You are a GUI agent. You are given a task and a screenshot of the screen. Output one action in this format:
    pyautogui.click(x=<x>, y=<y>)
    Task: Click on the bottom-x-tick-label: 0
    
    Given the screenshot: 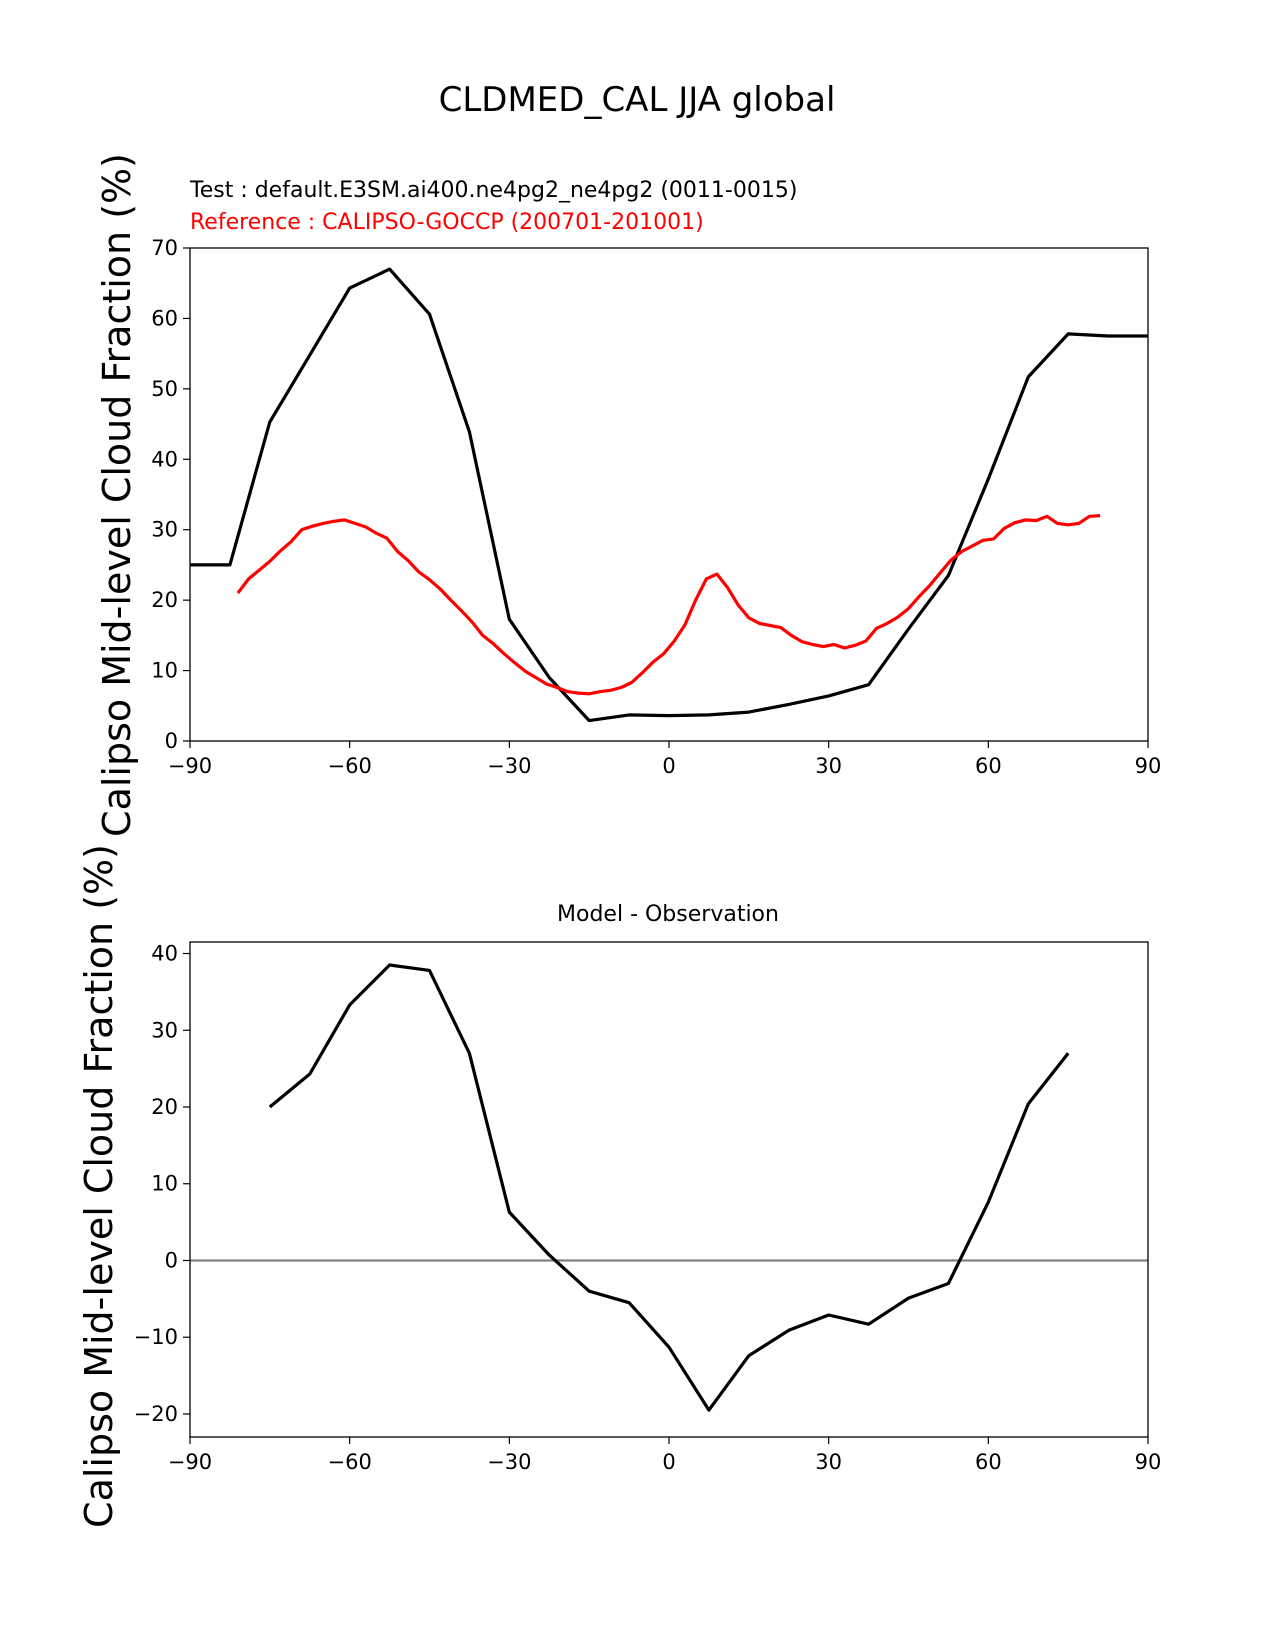 What is the action you would take?
    pyautogui.click(x=668, y=1462)
    